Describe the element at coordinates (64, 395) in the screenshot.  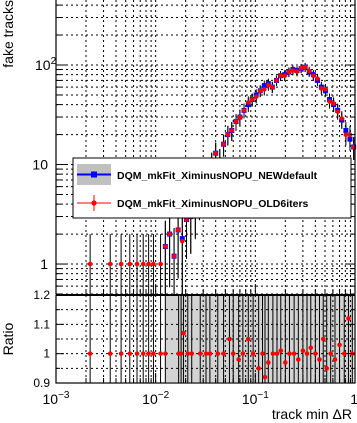
I see `x-tick-exponent: −3` at that location.